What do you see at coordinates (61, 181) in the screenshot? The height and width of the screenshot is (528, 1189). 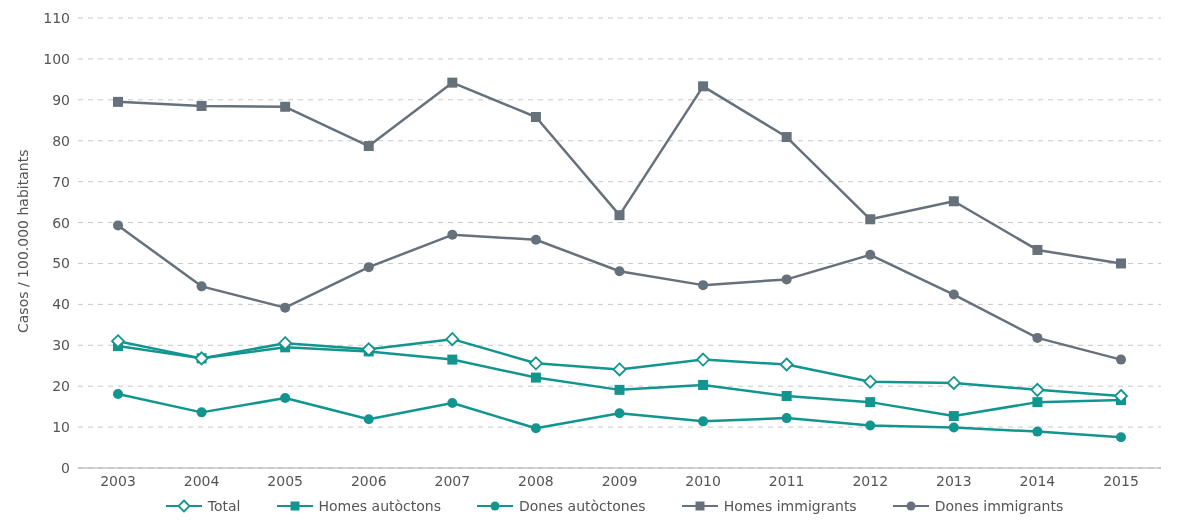 I see `y-tick-label: 70` at bounding box center [61, 181].